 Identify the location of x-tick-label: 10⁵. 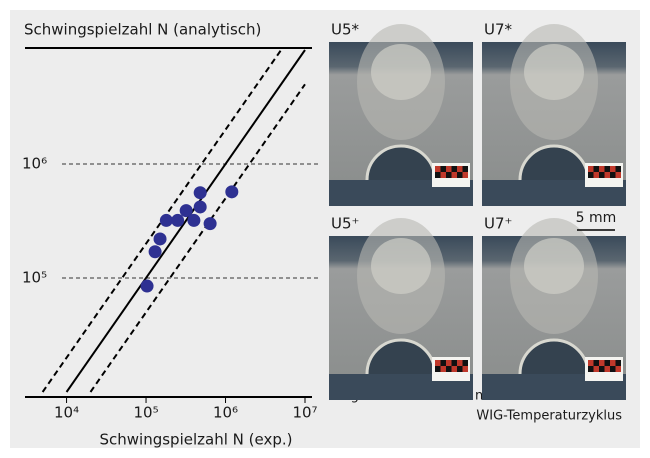
(145, 413).